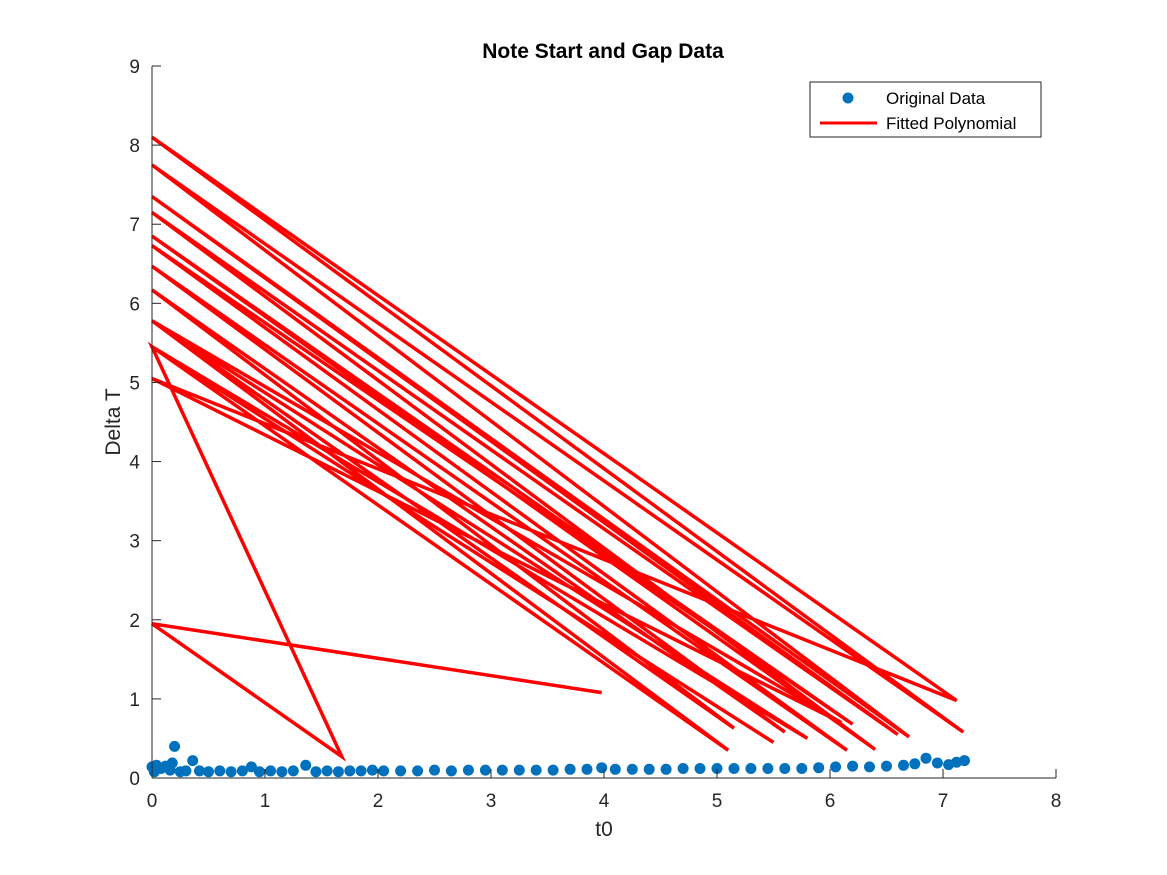 The image size is (1167, 875). Describe the element at coordinates (951, 123) in the screenshot. I see `legend-label-fitted: Fitted Polynomial` at that location.